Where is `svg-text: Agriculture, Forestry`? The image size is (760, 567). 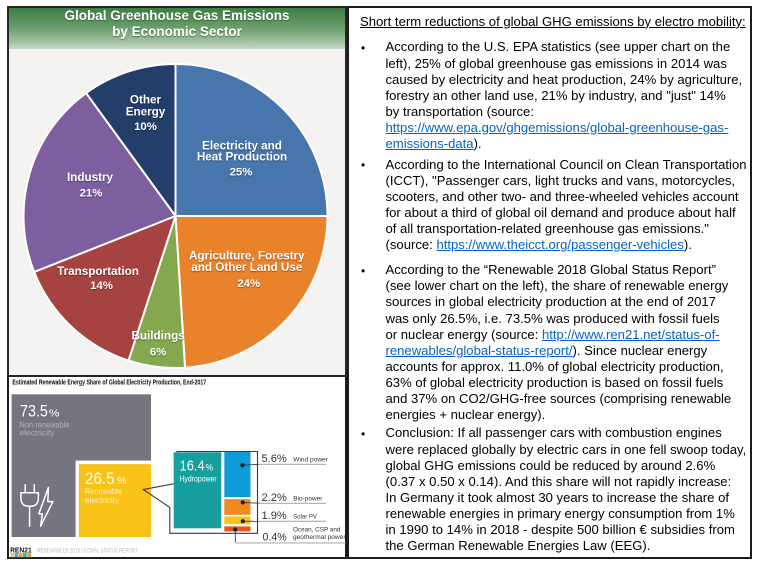
svg-text: Agriculture, Forestry is located at coordinates (247, 255).